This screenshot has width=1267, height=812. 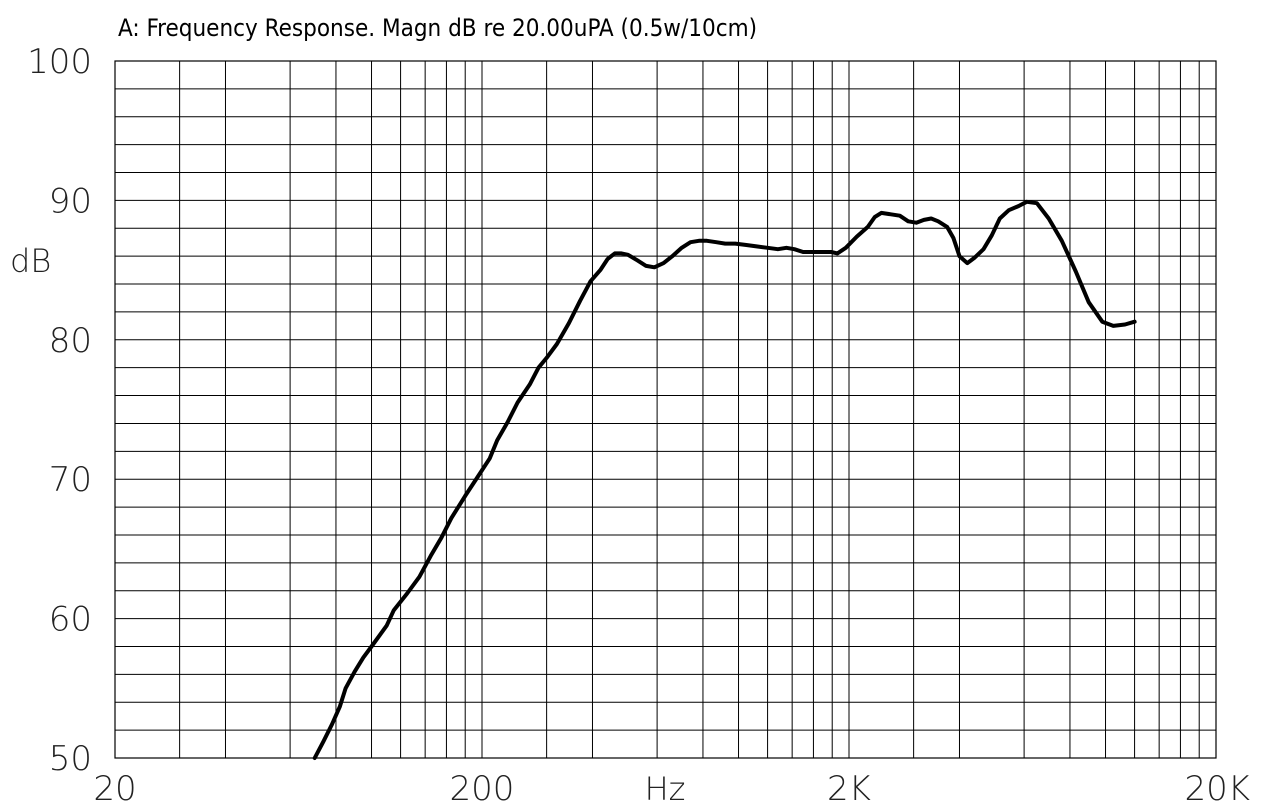 What do you see at coordinates (70, 341) in the screenshot?
I see `y-tick-label: 80` at bounding box center [70, 341].